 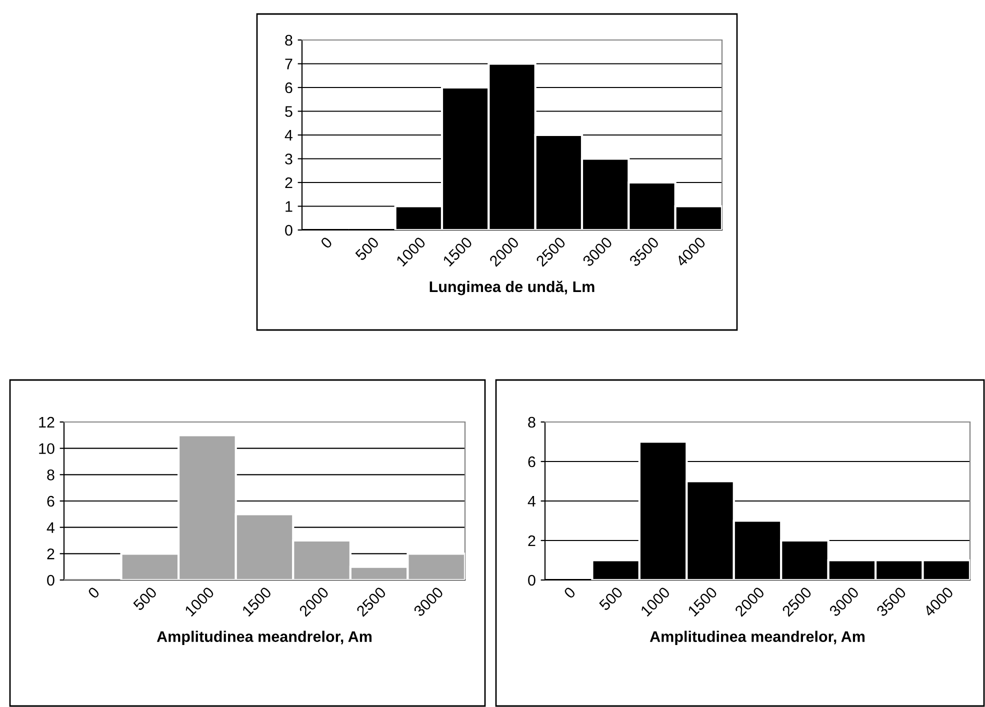 What do you see at coordinates (288, 159) in the screenshot?
I see `y-tick-label: 3` at bounding box center [288, 159].